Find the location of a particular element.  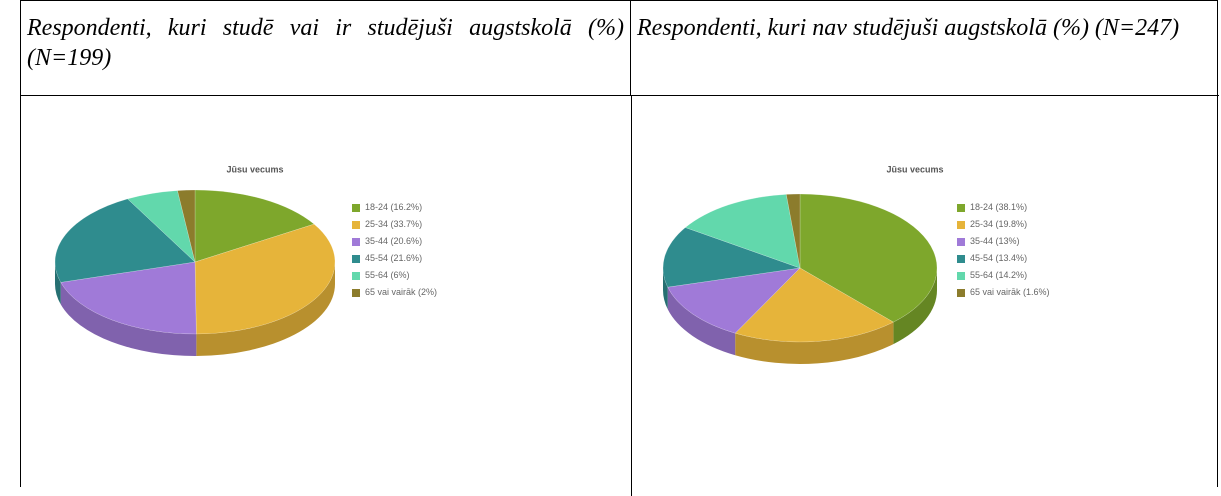

legend-label: 25-34 (33.7%) is located at coordinates (393, 224).